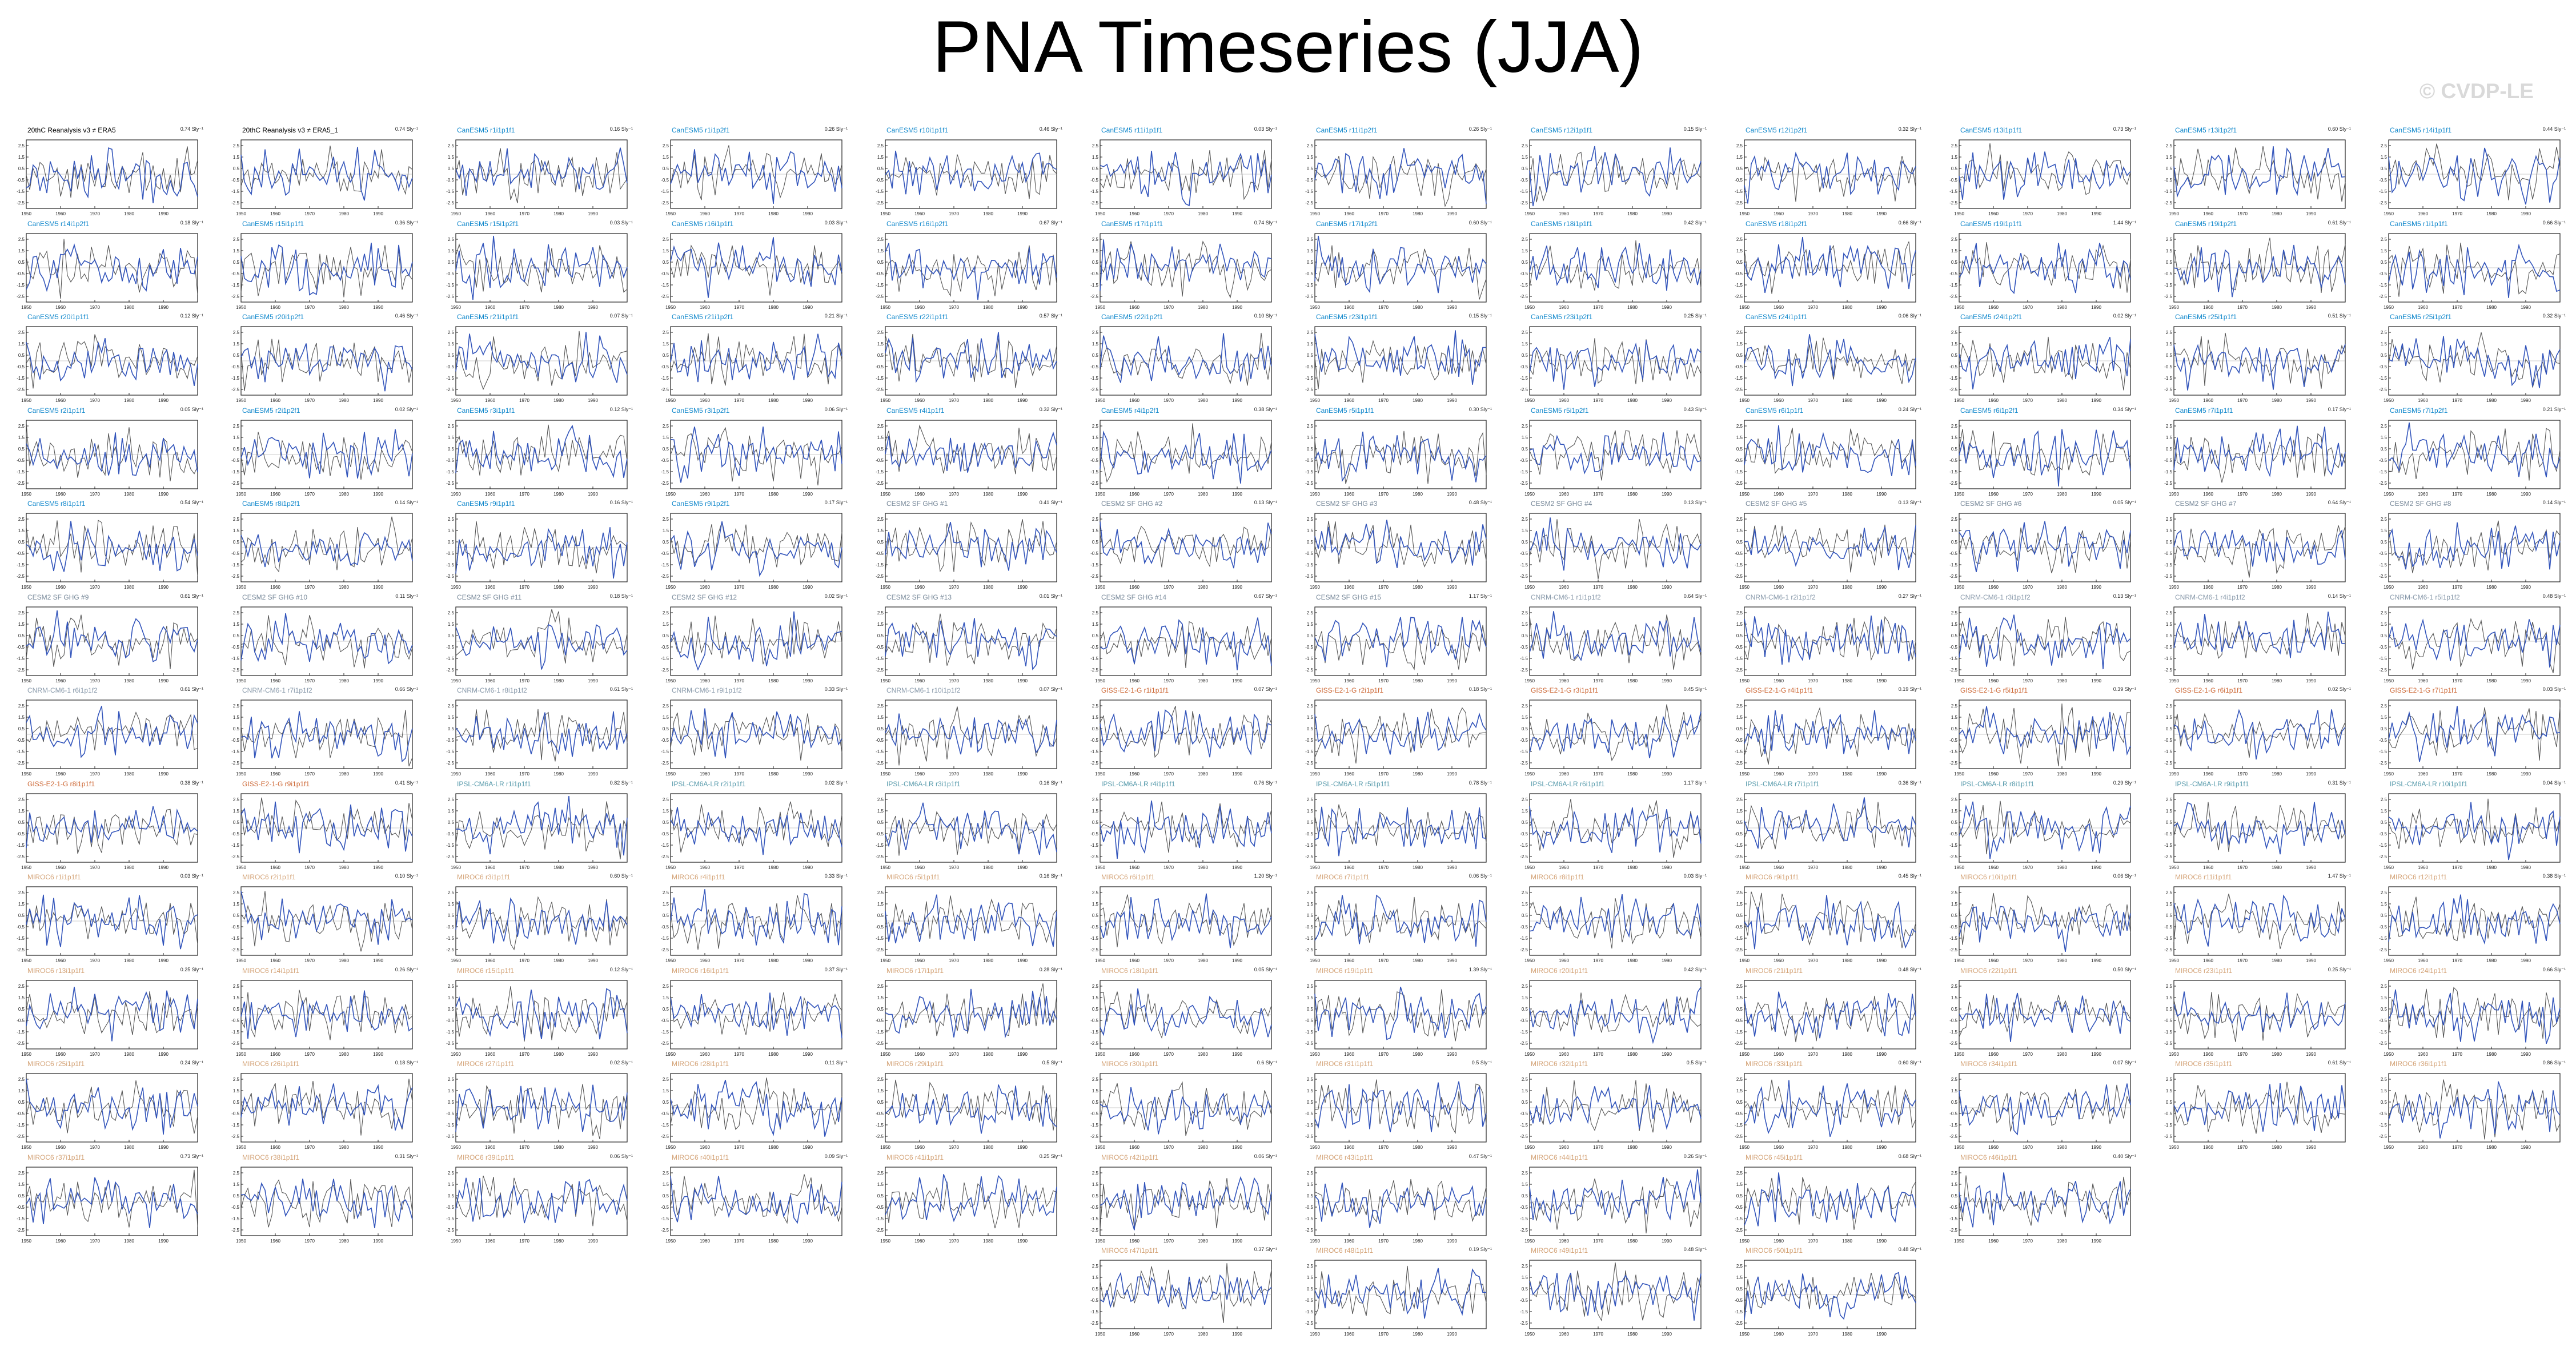 This screenshot has width=2576, height=1347. What do you see at coordinates (919, 597) in the screenshot?
I see `panel-title: CESM2 SF GHG #13` at bounding box center [919, 597].